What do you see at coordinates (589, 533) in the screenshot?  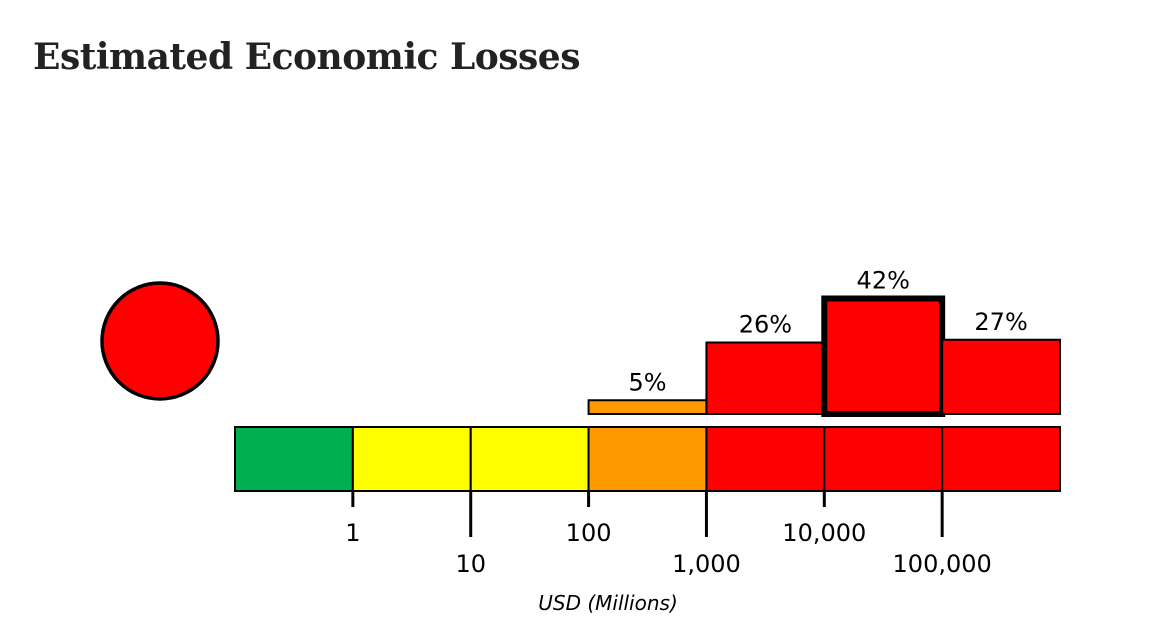 I see `tick-label-2: 100` at bounding box center [589, 533].